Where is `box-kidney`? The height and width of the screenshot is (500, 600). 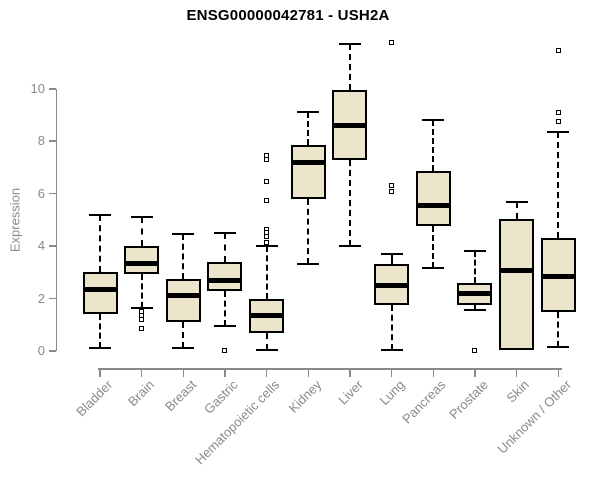
box-kidney is located at coordinates (308, 172).